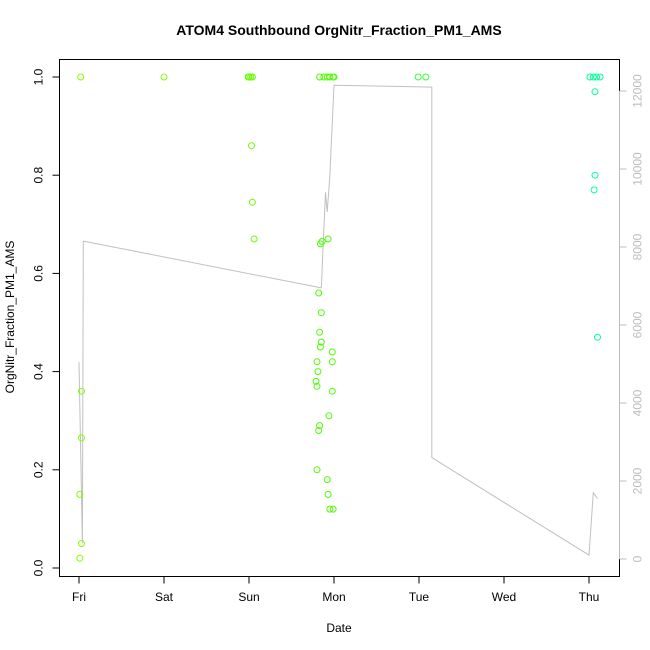 Image resolution: width=650 pixels, height=650 pixels. What do you see at coordinates (638, 558) in the screenshot?
I see `y-right-tick-label: 0` at bounding box center [638, 558].